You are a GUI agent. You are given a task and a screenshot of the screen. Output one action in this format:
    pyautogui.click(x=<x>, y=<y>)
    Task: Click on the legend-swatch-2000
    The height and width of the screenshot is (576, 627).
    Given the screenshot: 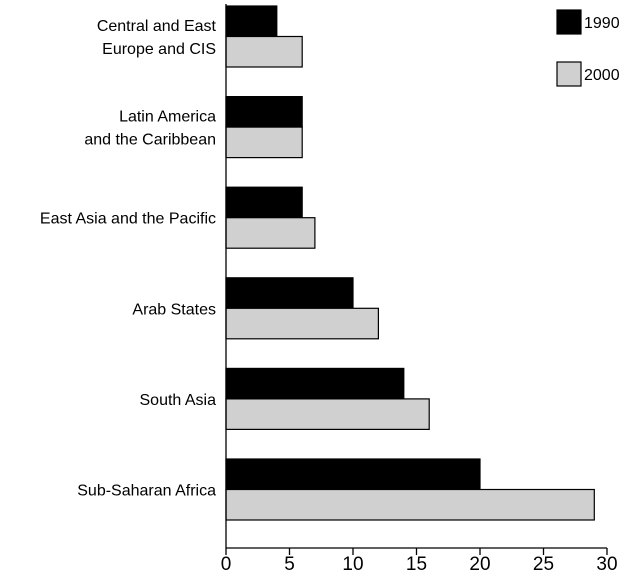 What is the action you would take?
    pyautogui.click(x=569, y=74)
    